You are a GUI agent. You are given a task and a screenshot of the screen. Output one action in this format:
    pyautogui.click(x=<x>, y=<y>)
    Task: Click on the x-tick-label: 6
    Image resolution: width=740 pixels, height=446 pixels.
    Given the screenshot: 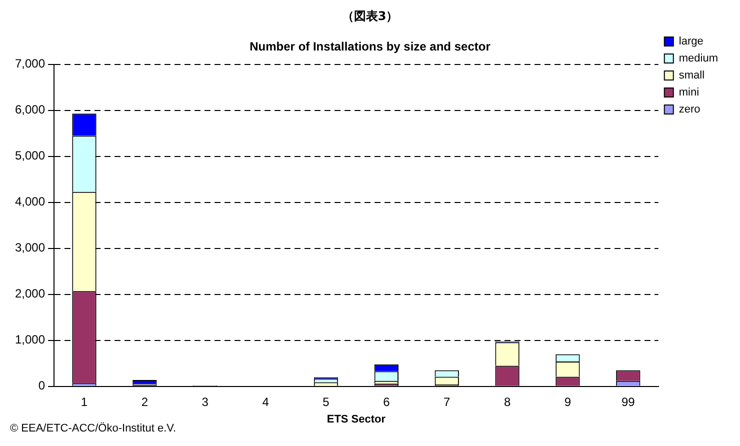 What is the action you would take?
    pyautogui.click(x=386, y=401)
    